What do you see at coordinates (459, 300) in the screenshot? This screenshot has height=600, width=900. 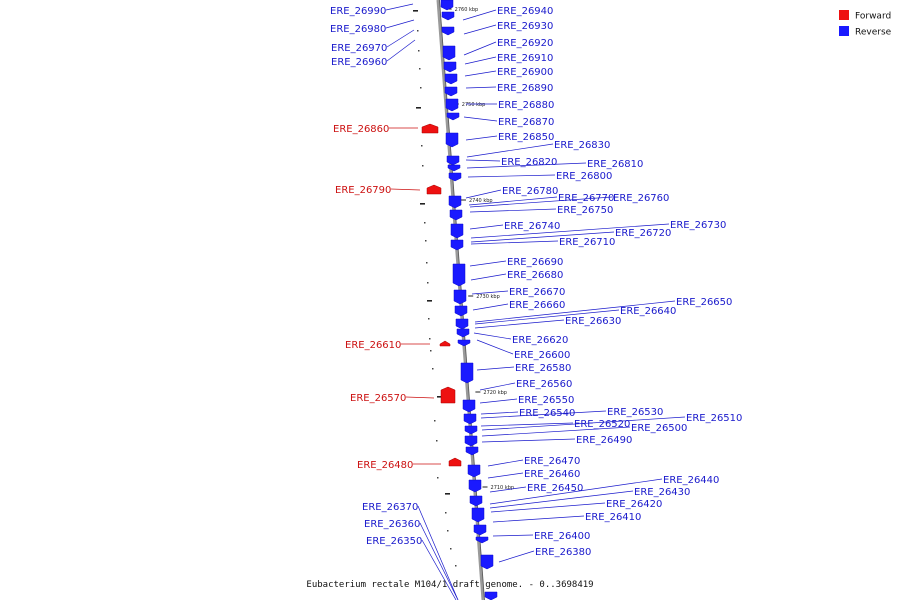 I see `feature-layer` at bounding box center [459, 300].